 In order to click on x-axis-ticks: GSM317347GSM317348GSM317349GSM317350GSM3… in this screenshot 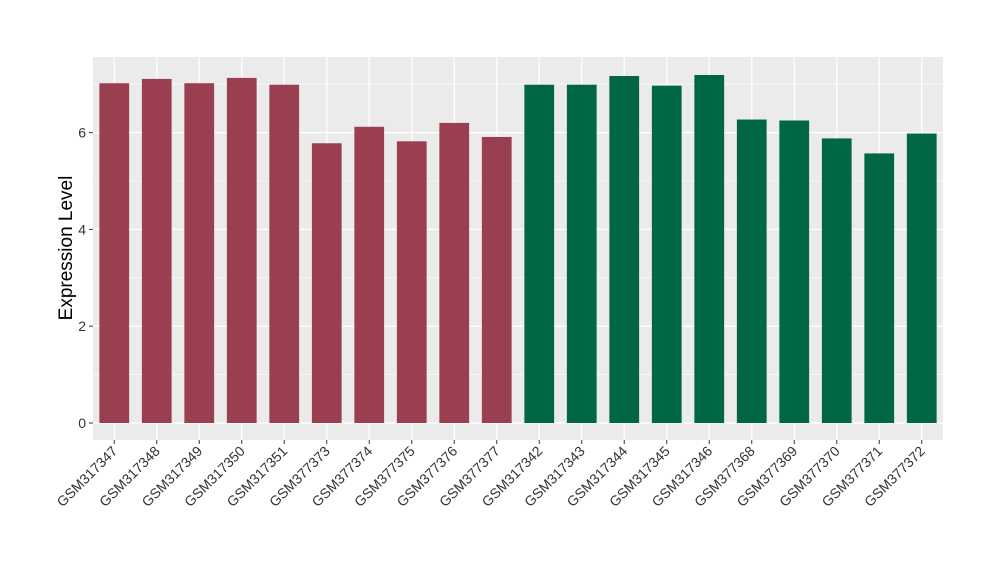, I will do `click(490, 475)`.